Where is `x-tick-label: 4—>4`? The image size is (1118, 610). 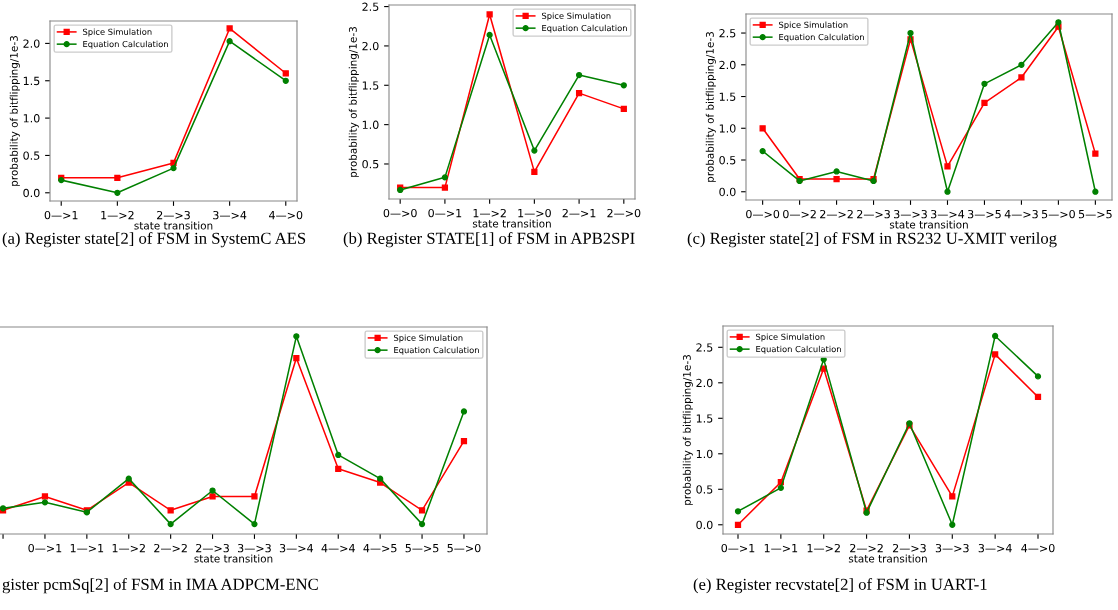
x-tick-label: 4—>4 is located at coordinates (338, 548).